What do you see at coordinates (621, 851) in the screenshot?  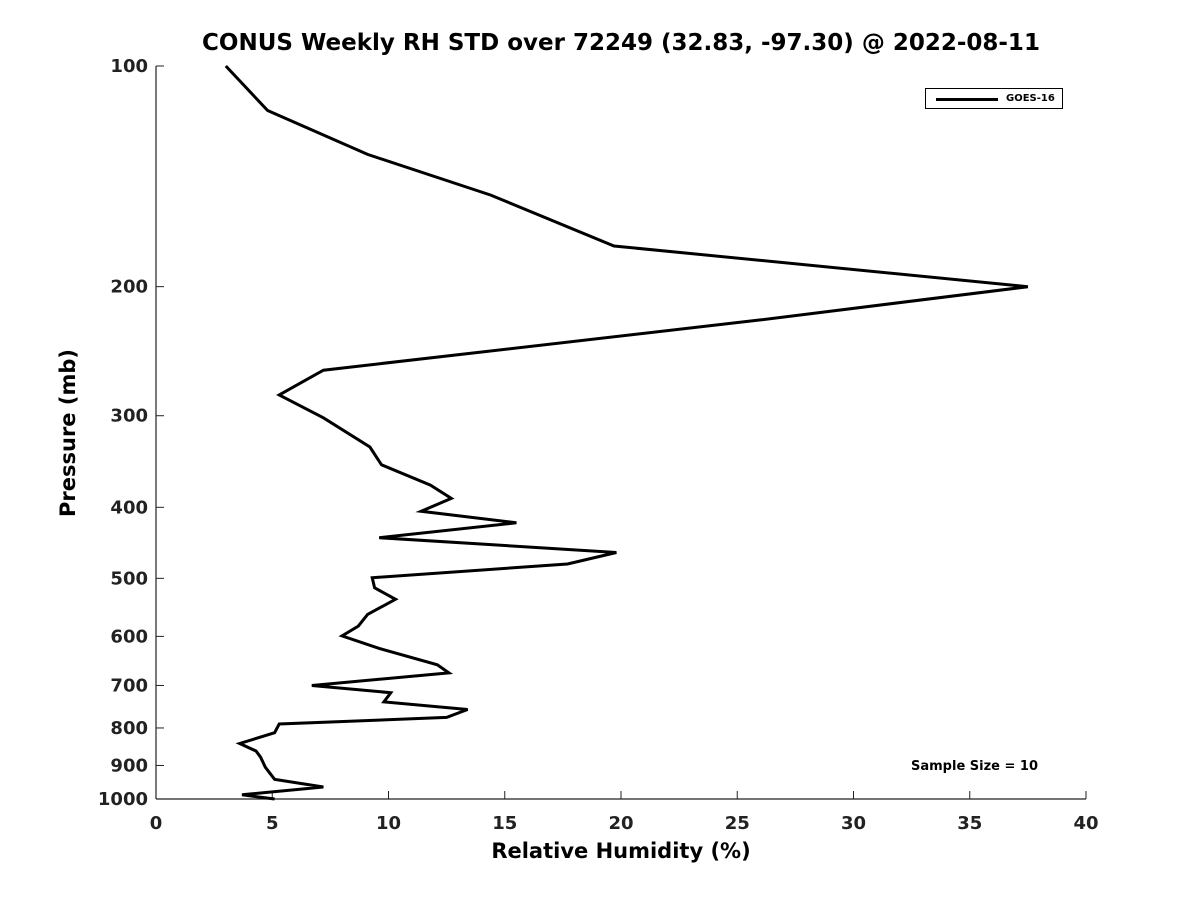 I see `x-axis-label: Relative Humidity (%)` at bounding box center [621, 851].